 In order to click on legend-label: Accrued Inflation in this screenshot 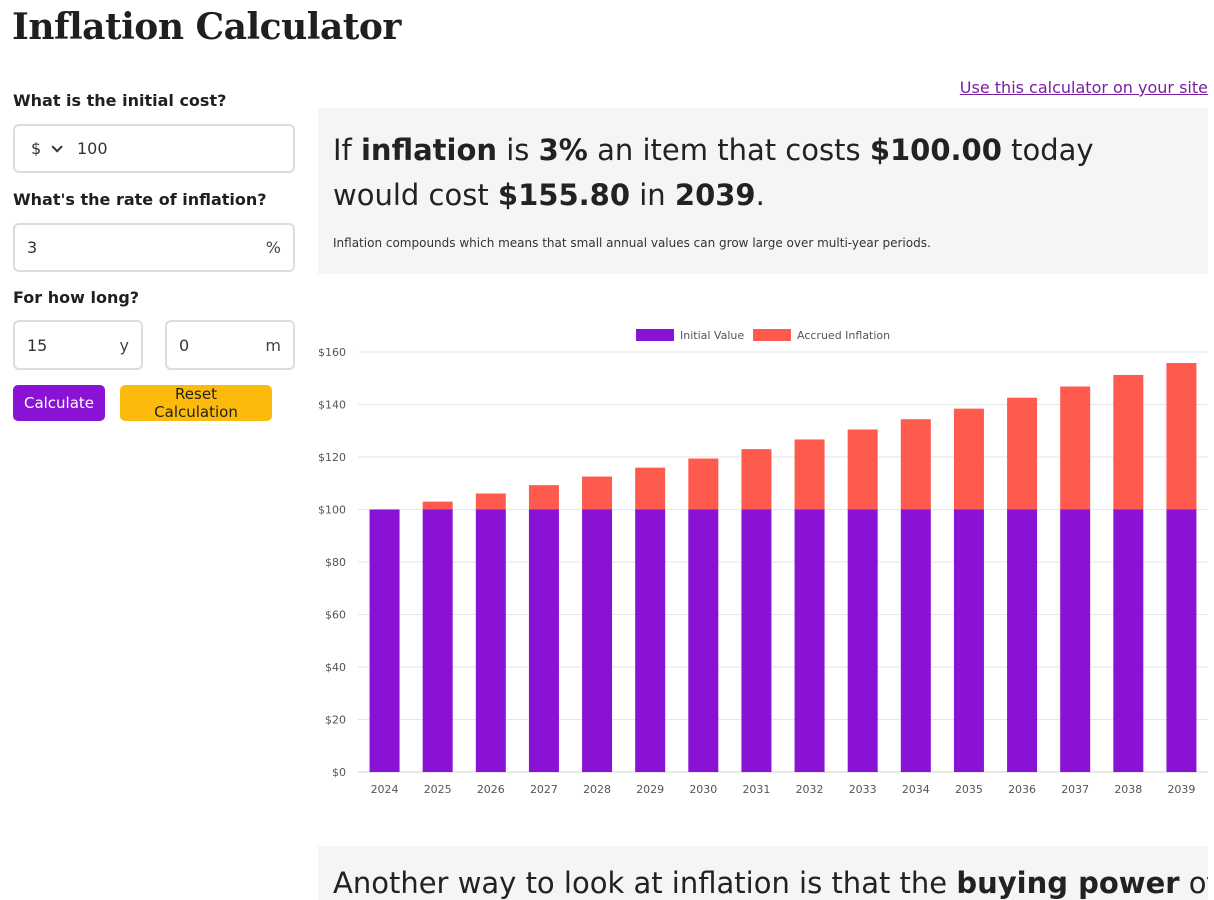, I will do `click(843, 335)`.